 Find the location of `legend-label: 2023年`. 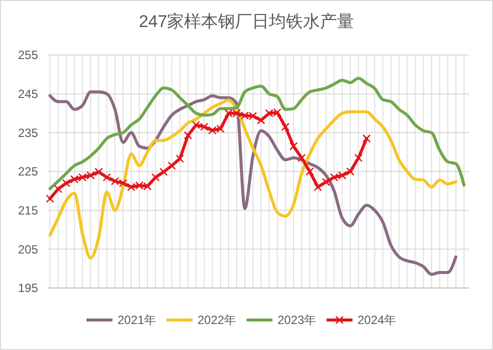

legend-label: 2023年 is located at coordinates (297, 320).